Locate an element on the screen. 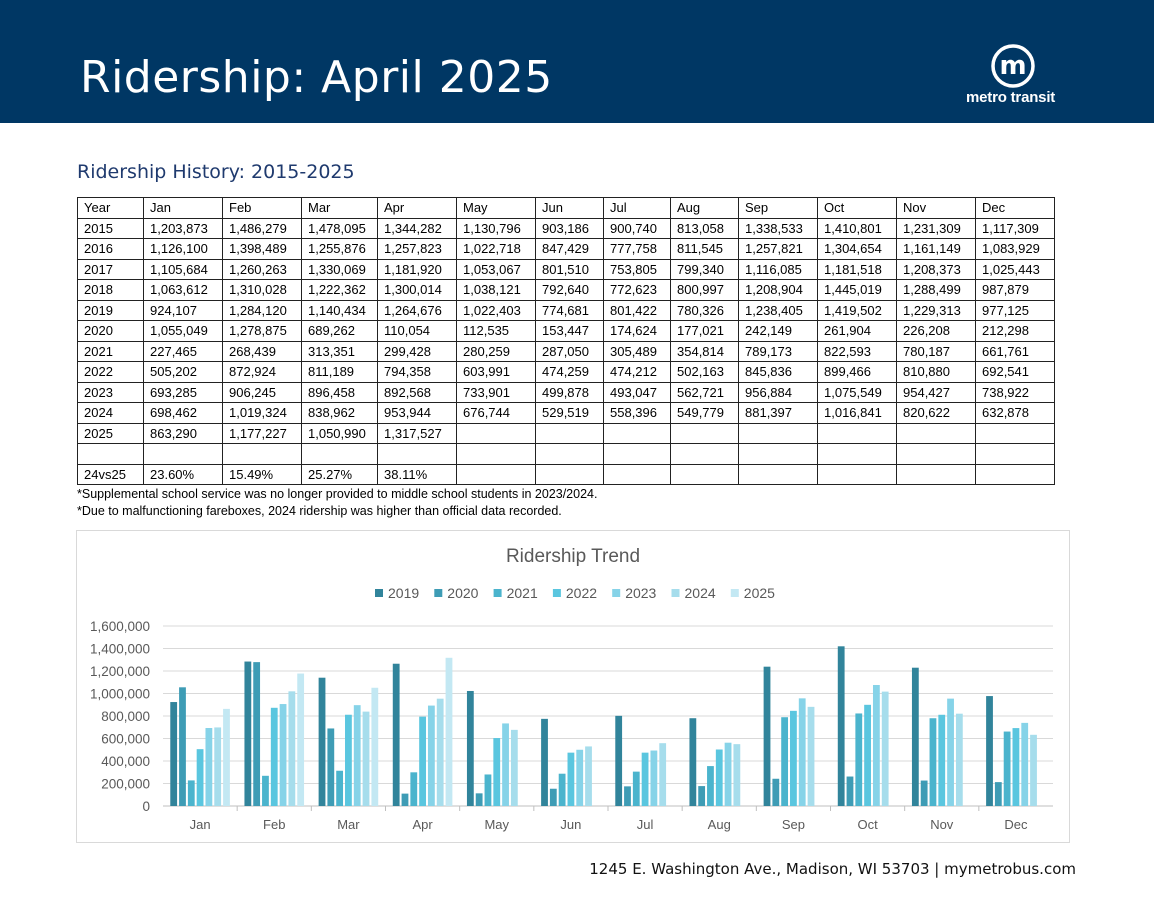  bar-2020-dec is located at coordinates (998, 794).